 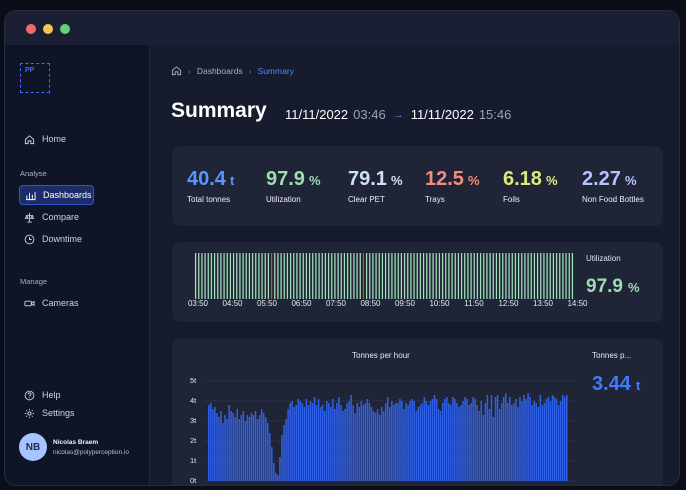 What do you see at coordinates (35, 78) in the screenshot?
I see `logo: PP` at bounding box center [35, 78].